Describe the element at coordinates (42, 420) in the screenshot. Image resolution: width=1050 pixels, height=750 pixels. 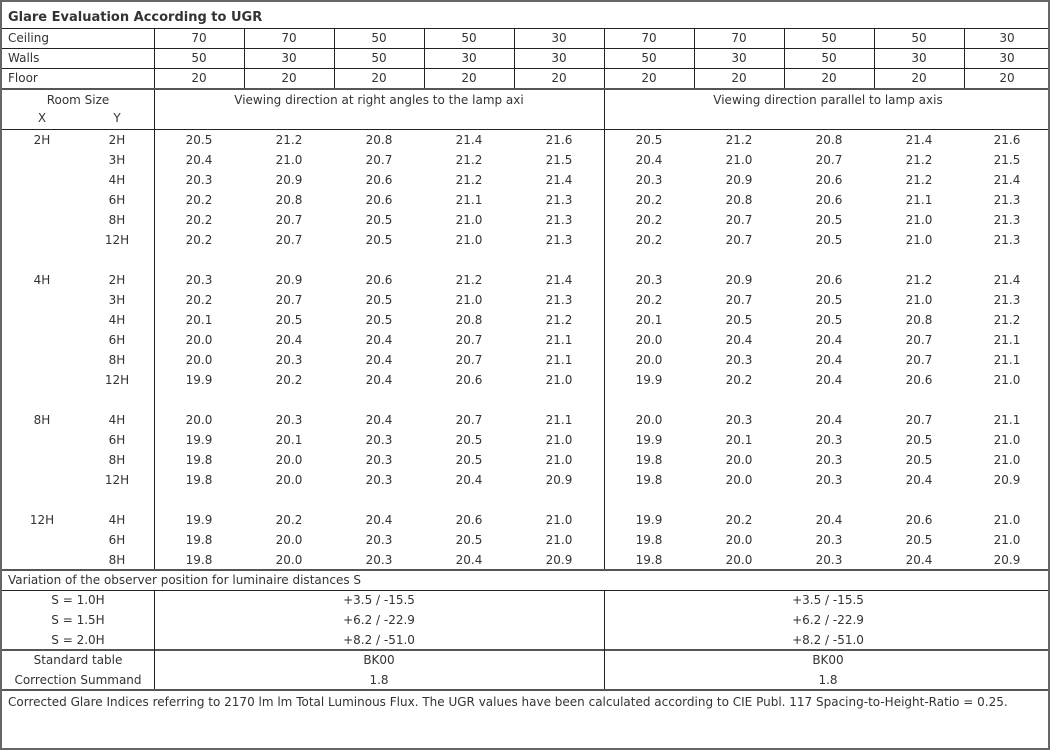
I see `room-x: 8H` at that location.